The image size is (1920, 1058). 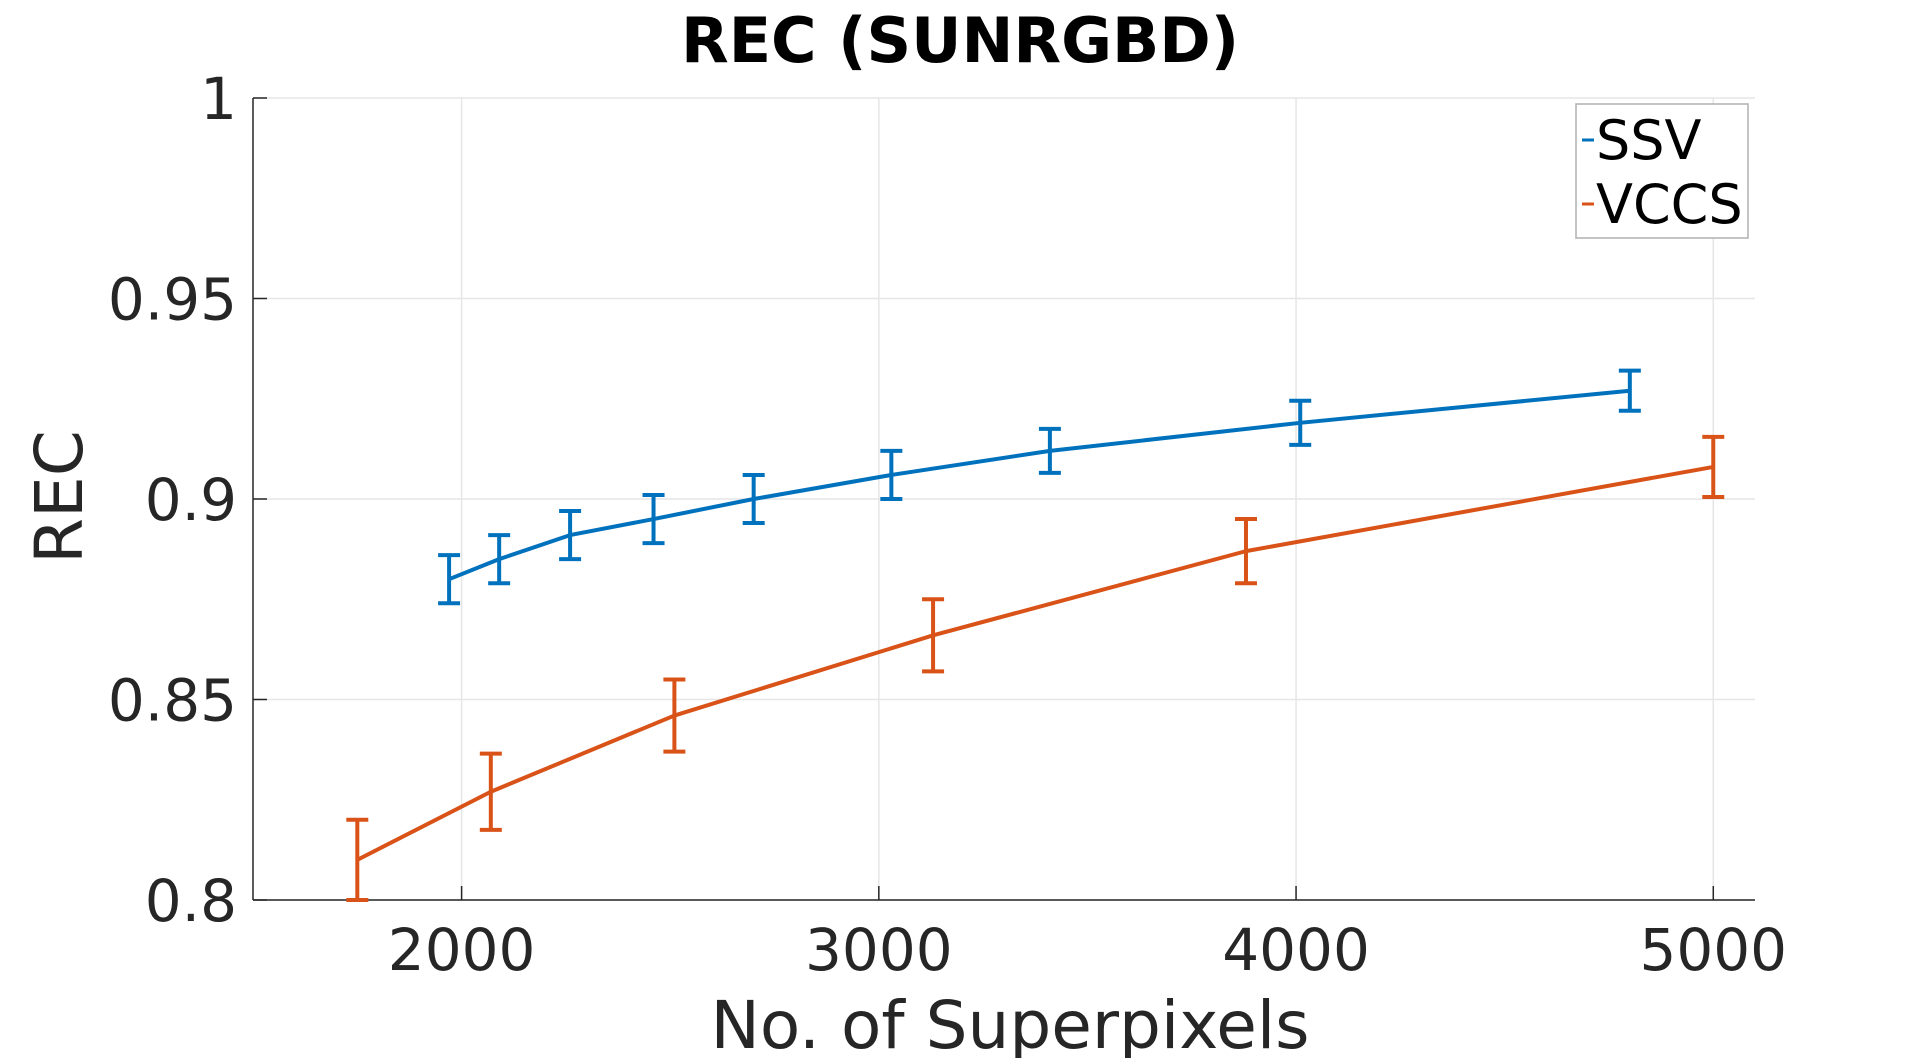 I want to click on legend-box, so click(x=1662, y=171).